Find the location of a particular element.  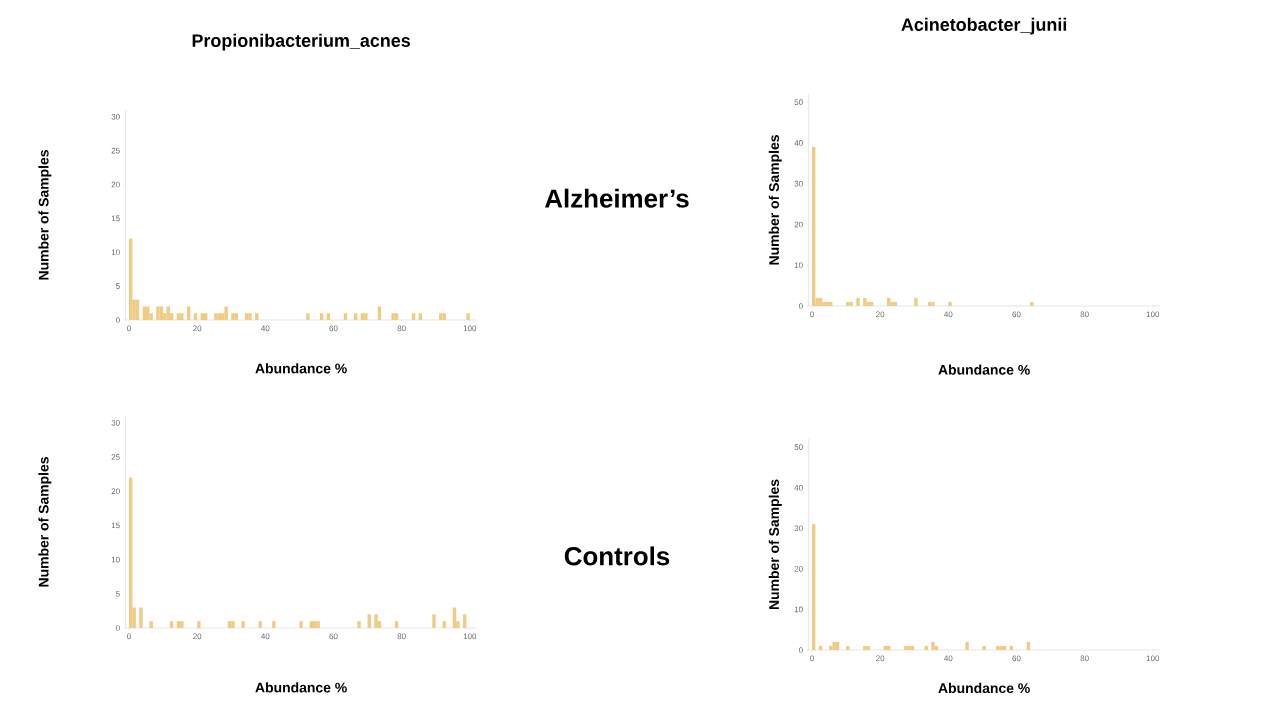

text: Controls is located at coordinates (617, 556).